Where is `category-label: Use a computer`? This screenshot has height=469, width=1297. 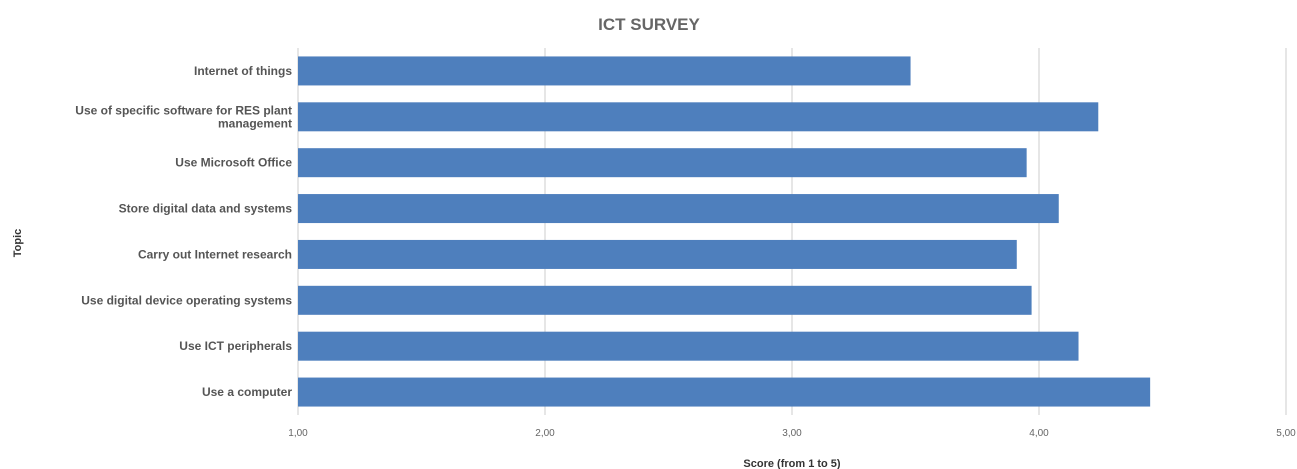
category-label: Use a computer is located at coordinates (247, 392).